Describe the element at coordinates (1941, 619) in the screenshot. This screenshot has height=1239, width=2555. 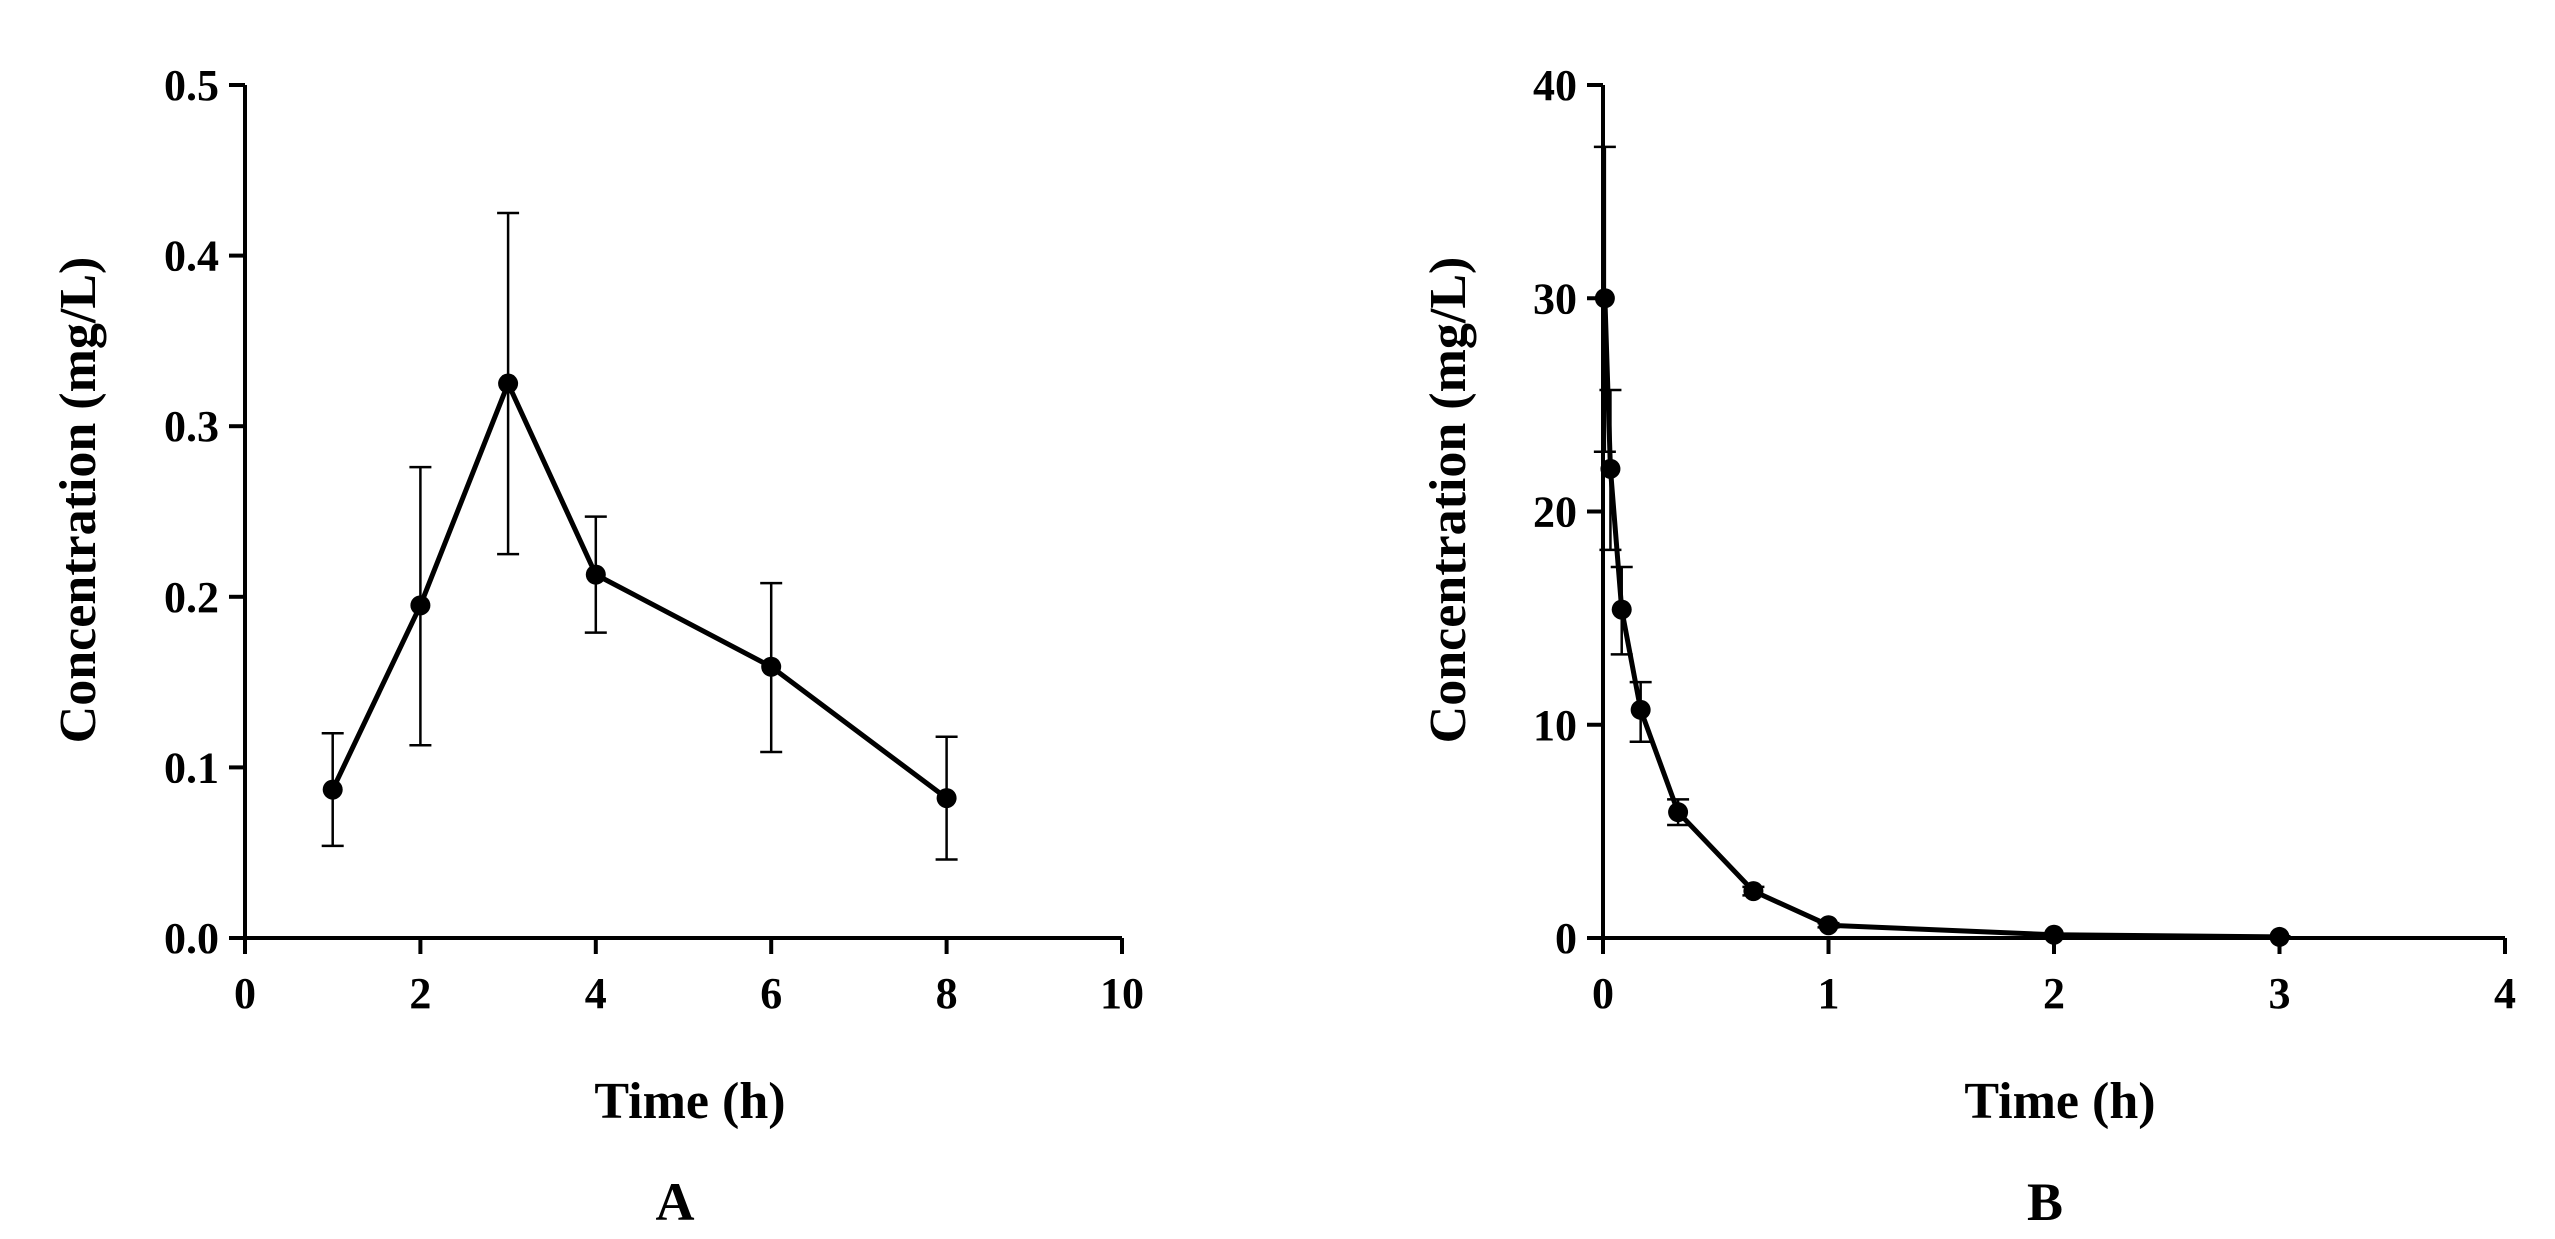
I see `panel-b-series-line` at that location.